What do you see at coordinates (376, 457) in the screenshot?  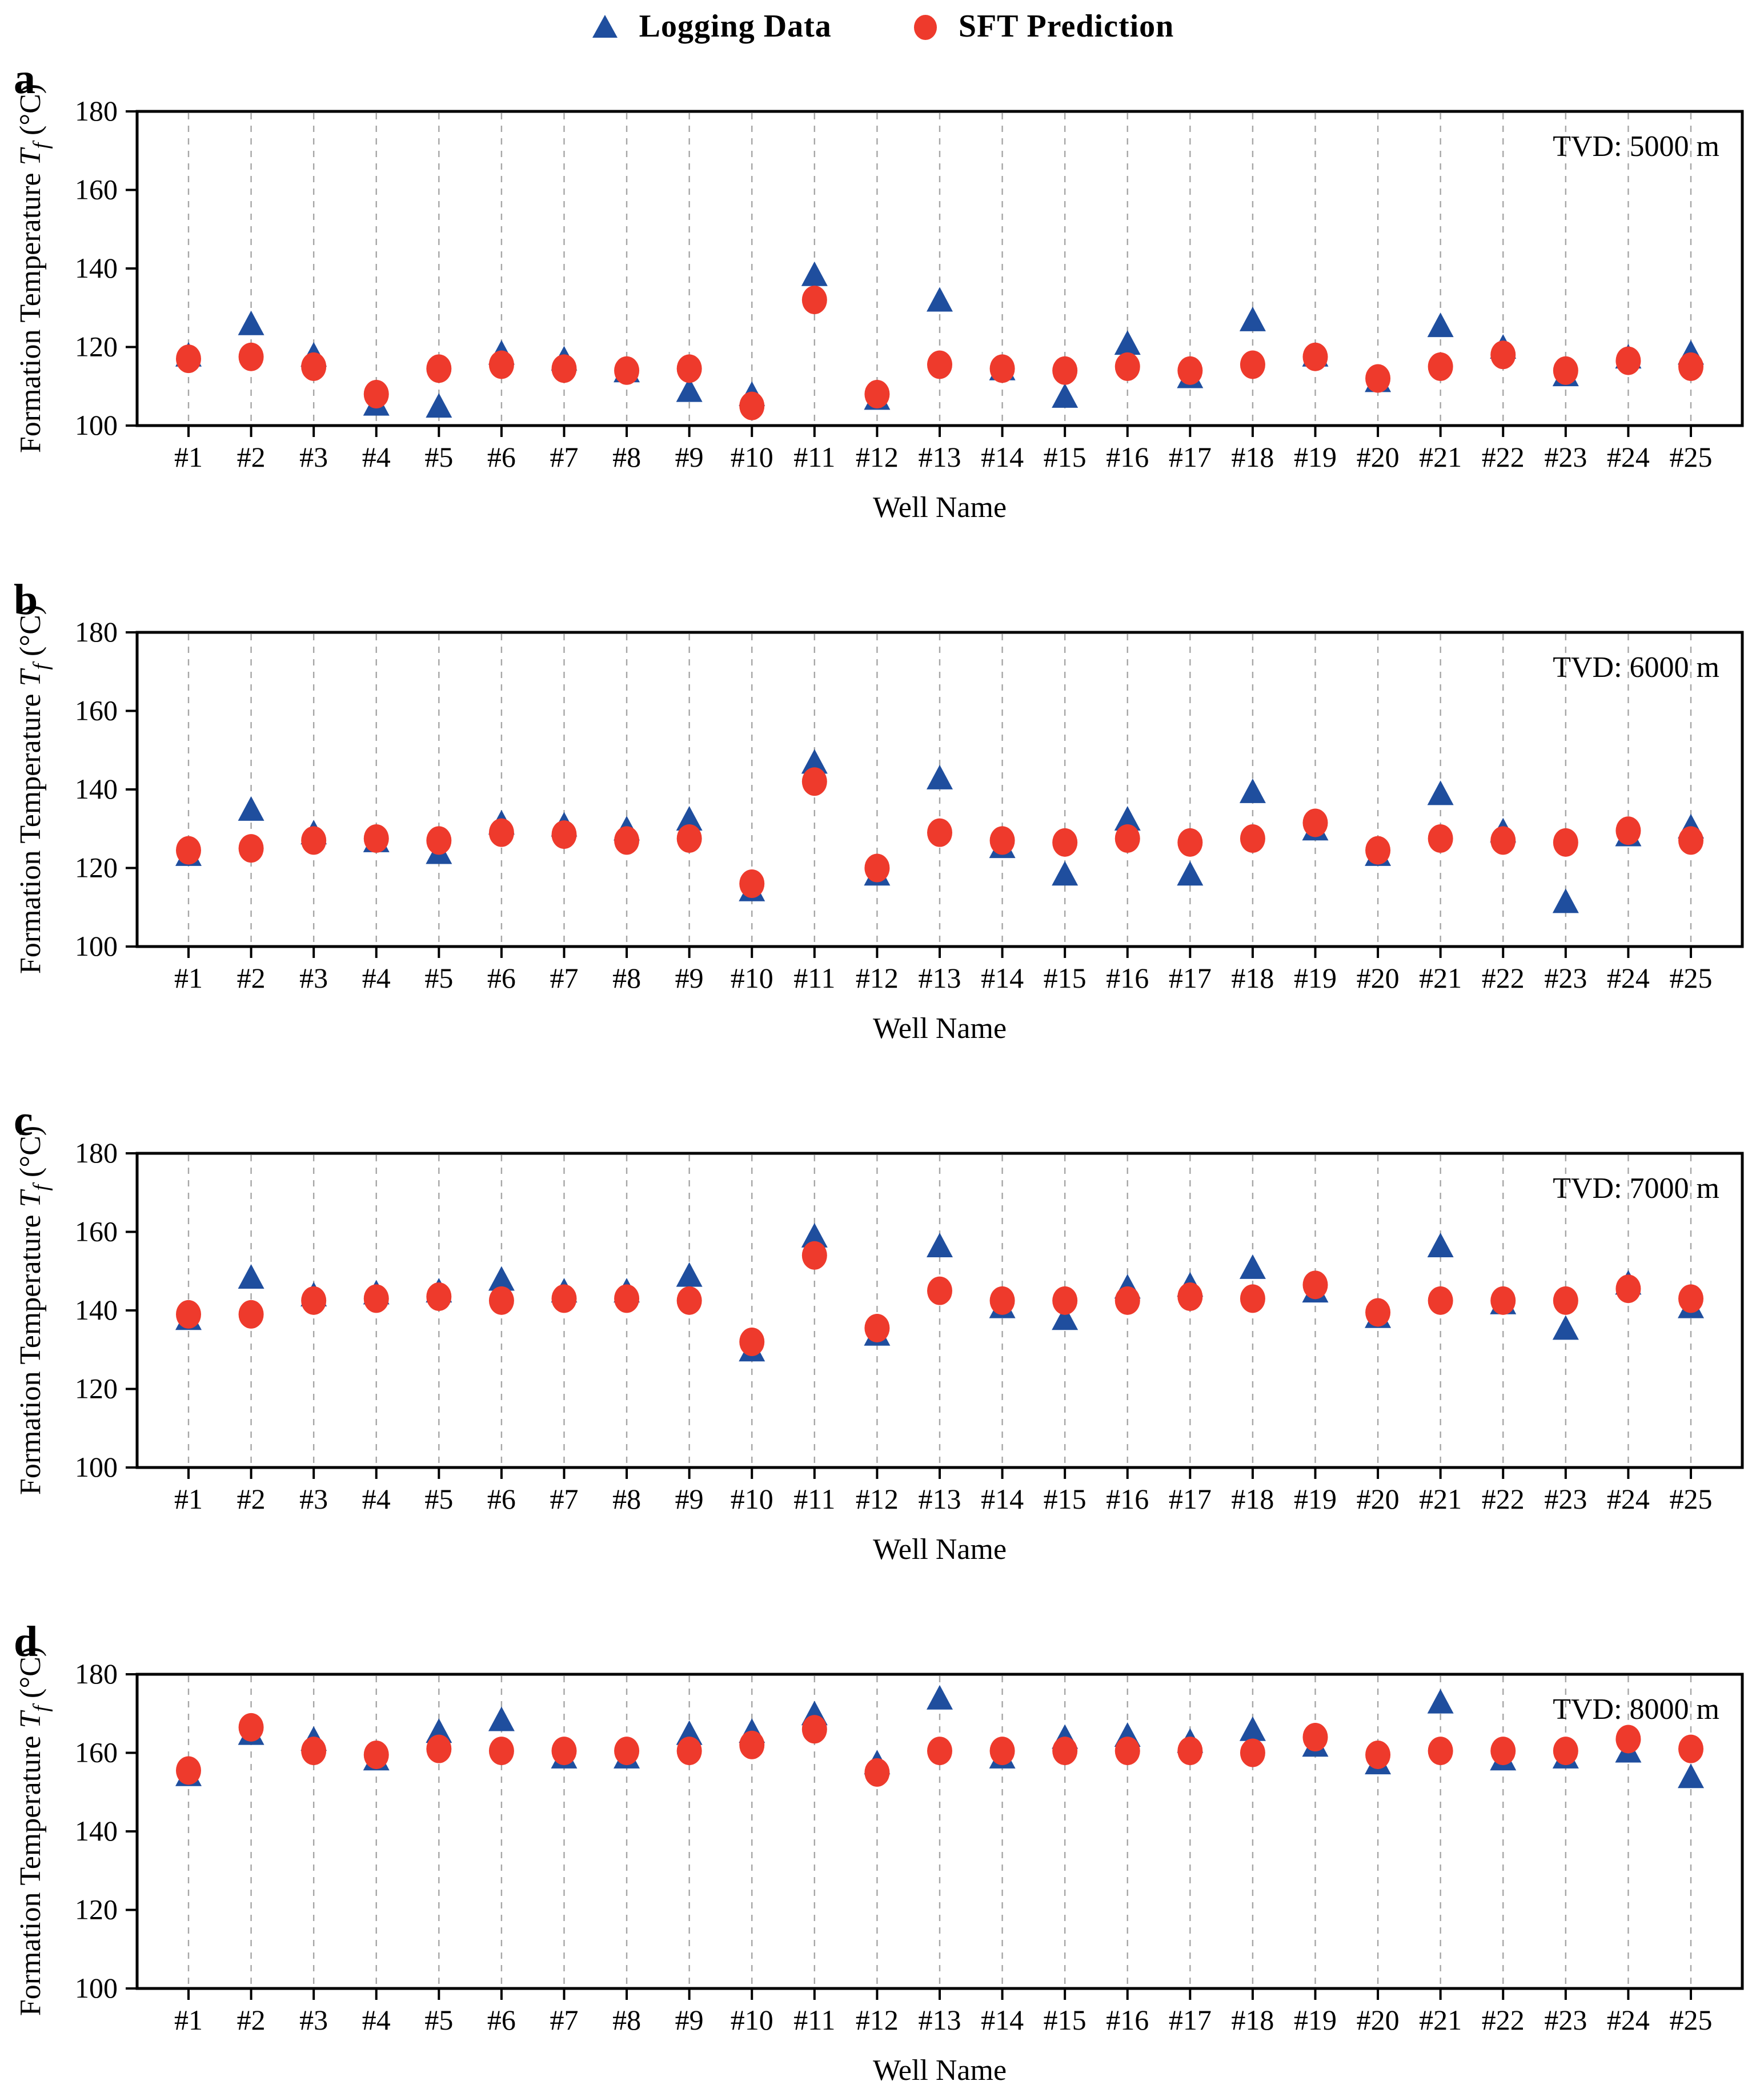 I see `x-tick-label: #4` at bounding box center [376, 457].